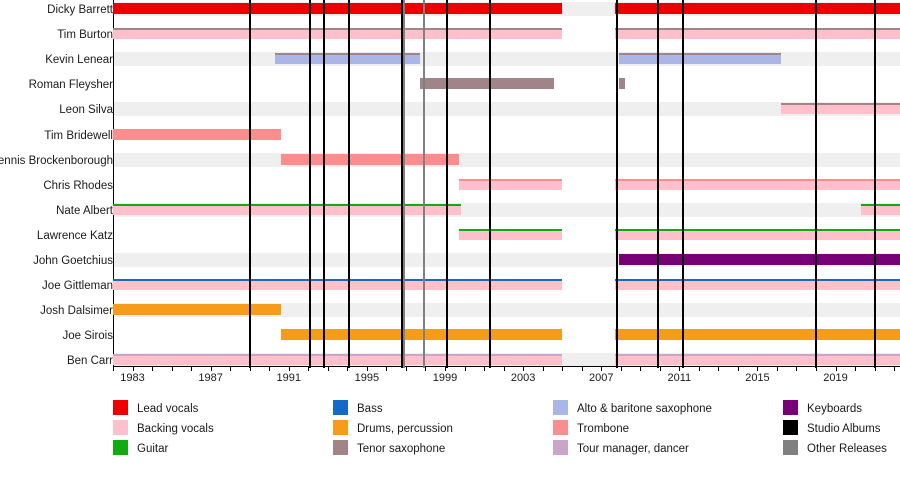 The width and height of the screenshot is (900, 484). I want to click on axis-baseline, so click(506, 366).